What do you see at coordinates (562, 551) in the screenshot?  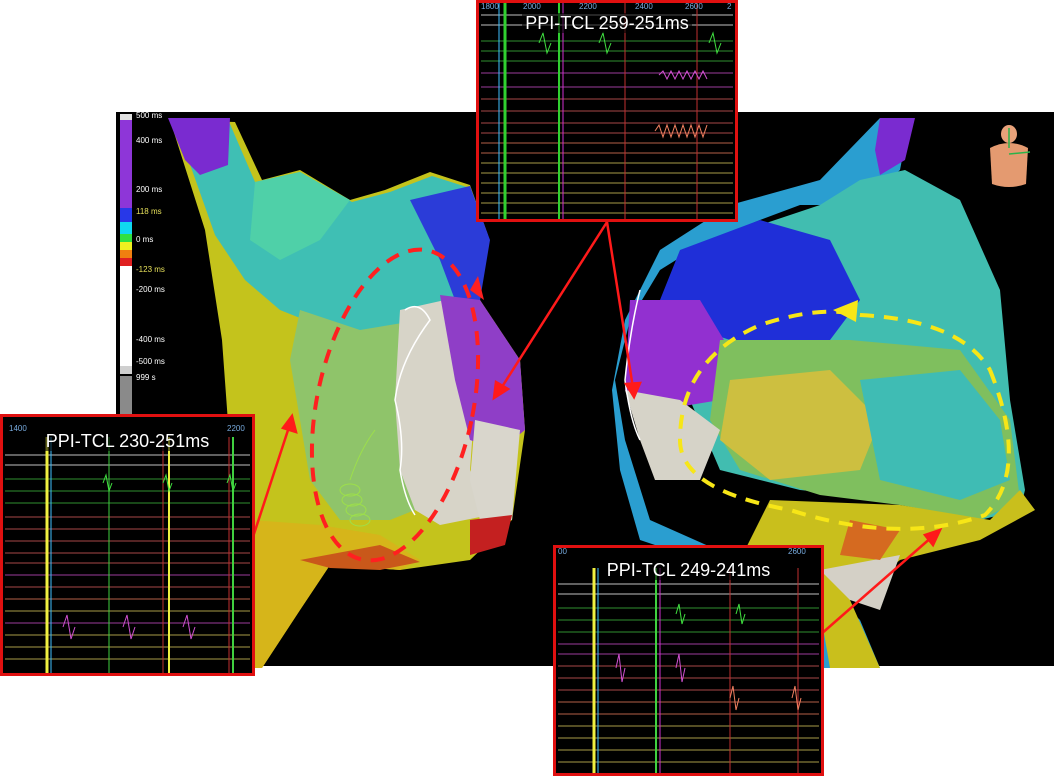 I see `ruler-tick: 00` at bounding box center [562, 551].